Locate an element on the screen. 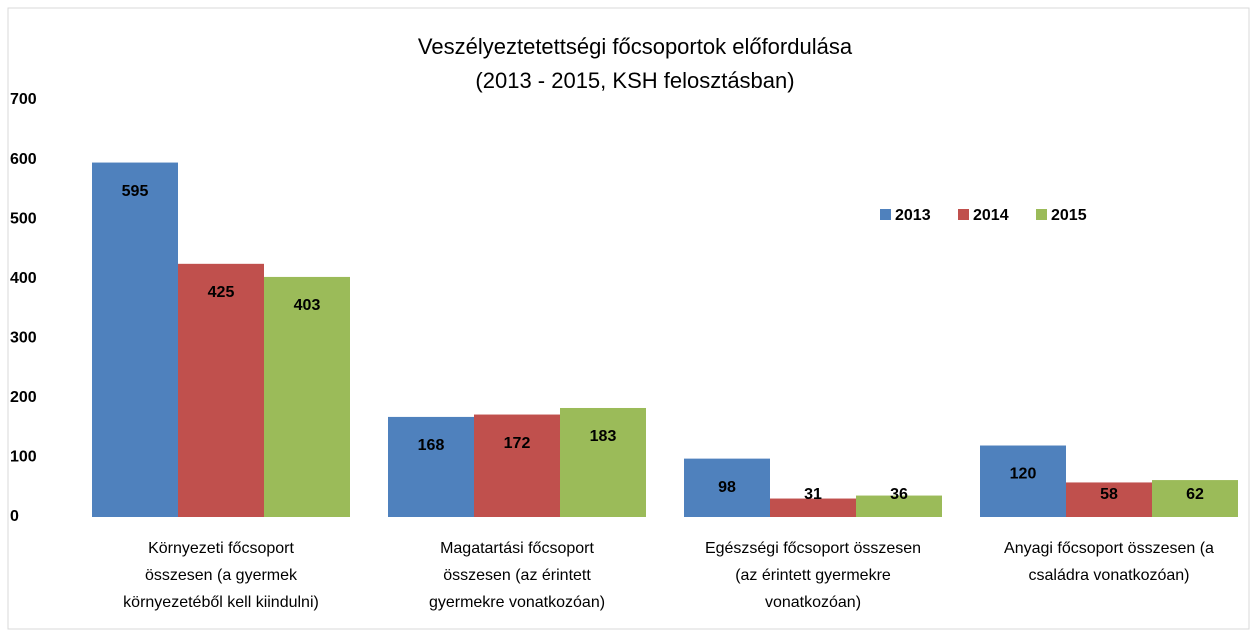  data-label: 425 is located at coordinates (221, 292).